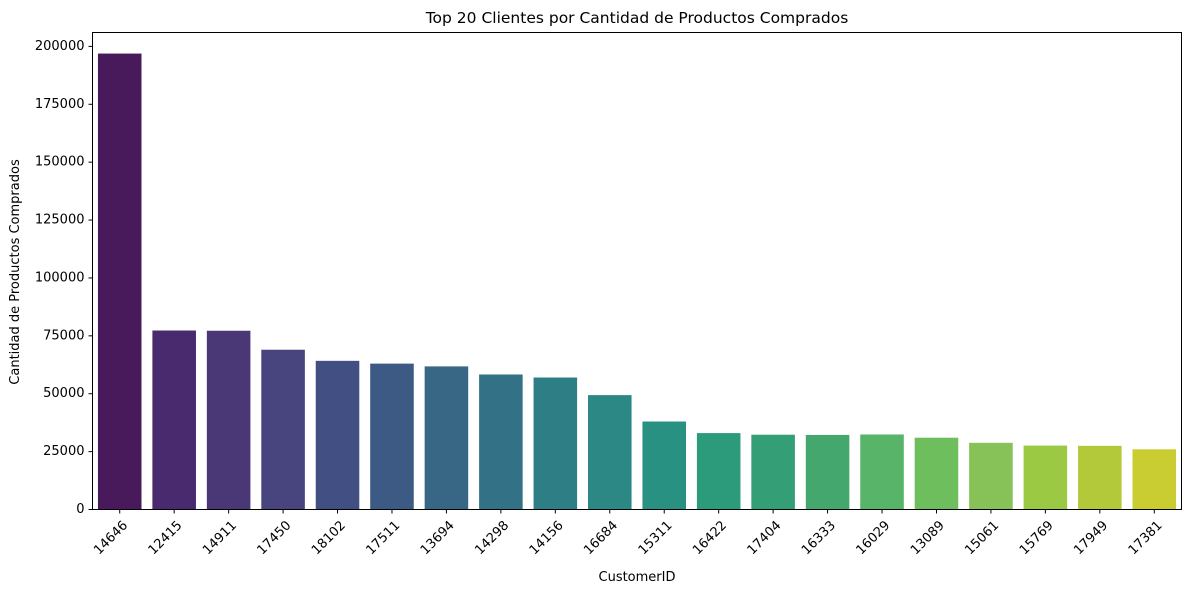 This screenshot has height=590, width=1189. What do you see at coordinates (111, 538) in the screenshot?
I see `x-tick-label: 14646` at bounding box center [111, 538].